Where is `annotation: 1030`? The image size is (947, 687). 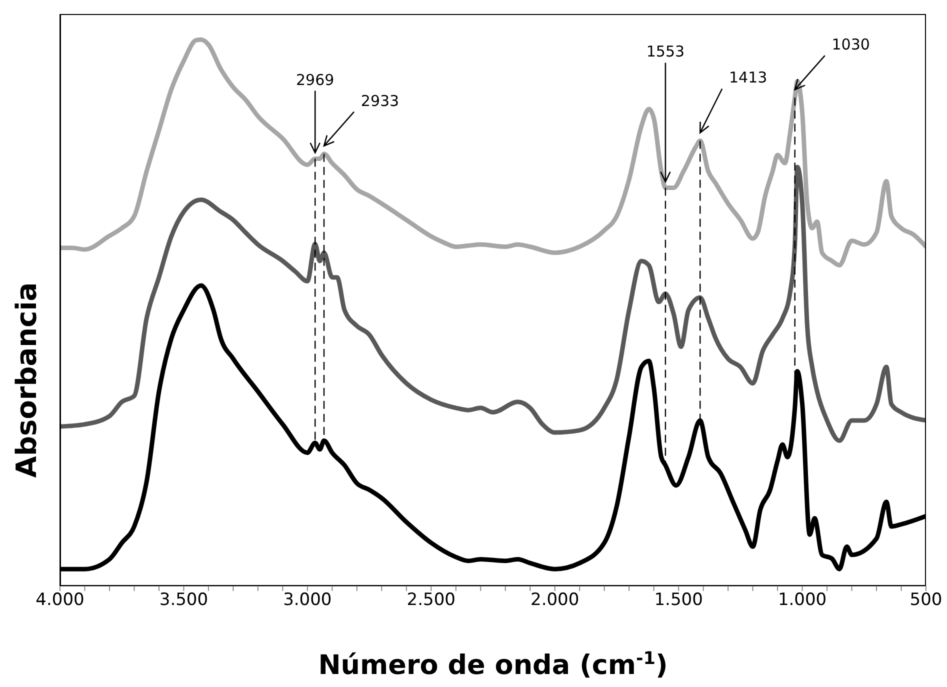
annotation: 1030 is located at coordinates (851, 45).